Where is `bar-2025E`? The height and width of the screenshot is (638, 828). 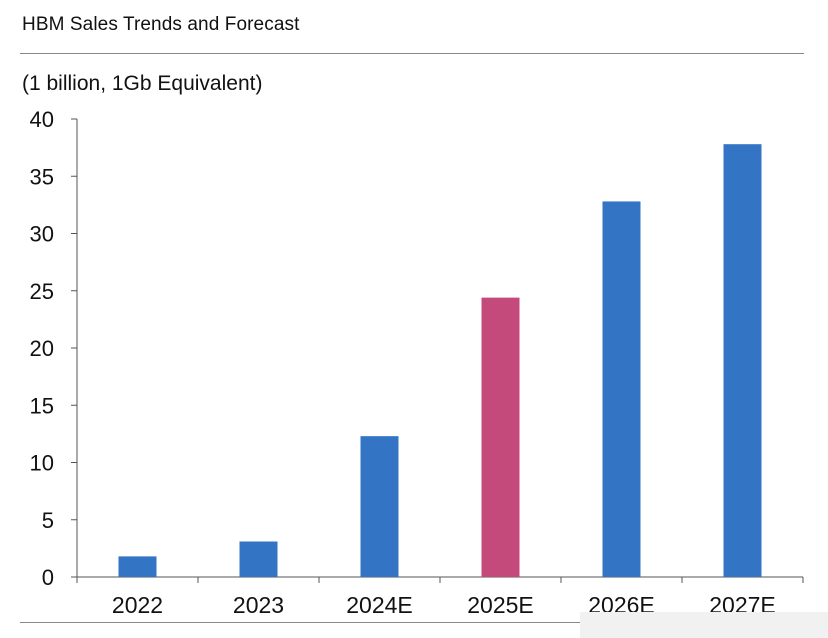
bar-2025E is located at coordinates (500, 437).